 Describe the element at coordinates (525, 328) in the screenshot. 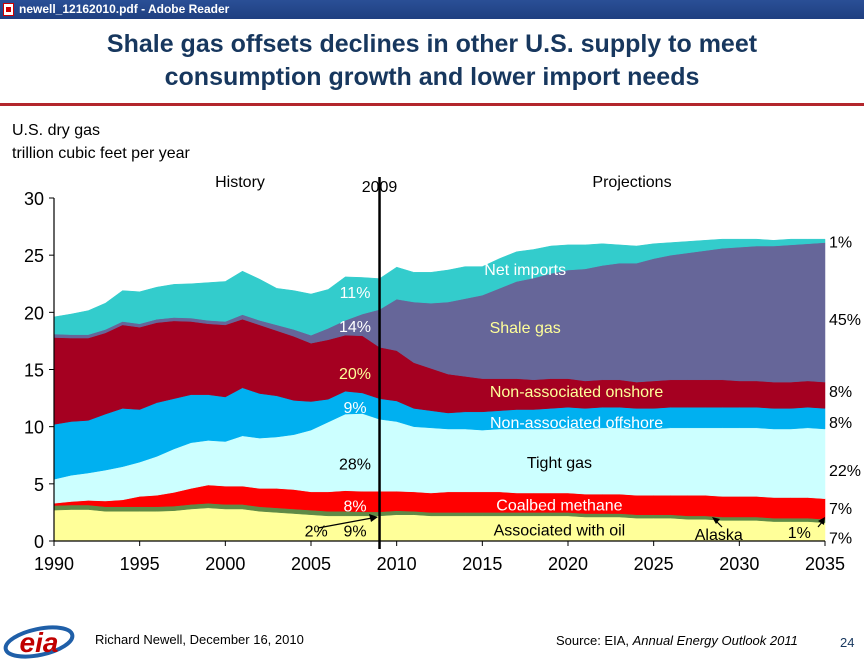

I see `area-label-shale-gas: Shale gas` at that location.